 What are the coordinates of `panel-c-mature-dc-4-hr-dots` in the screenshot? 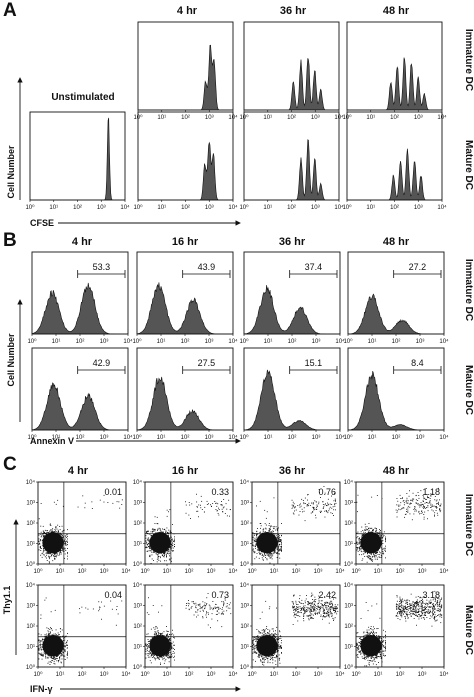 It's located at (80, 631).